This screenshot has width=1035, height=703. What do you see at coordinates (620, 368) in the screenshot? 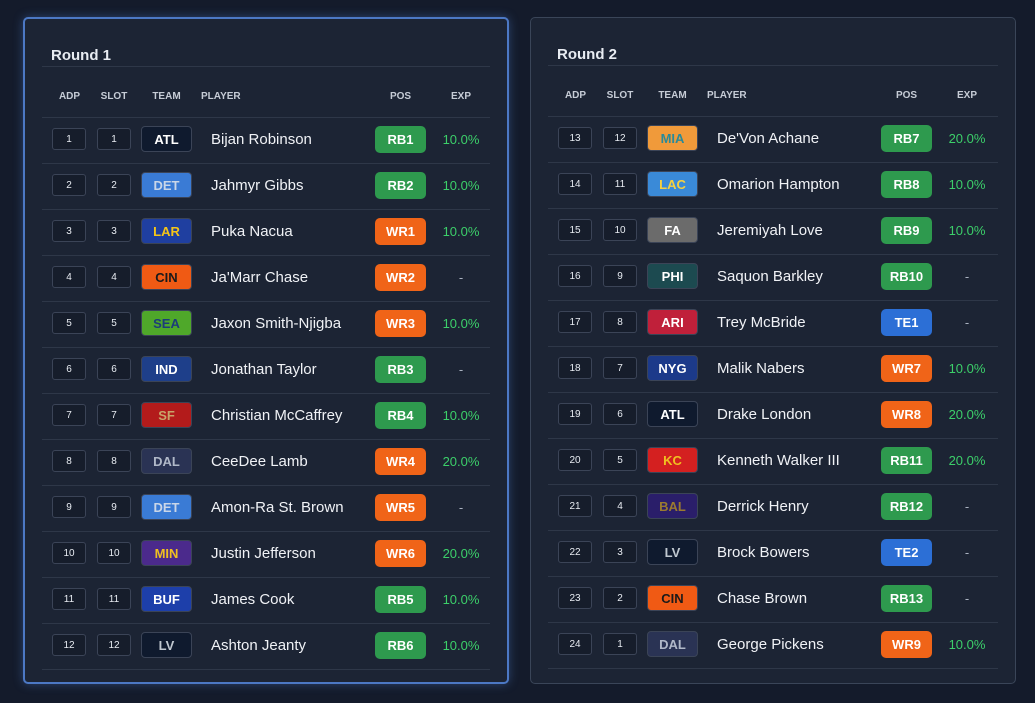
I see `slot: 7` at bounding box center [620, 368].